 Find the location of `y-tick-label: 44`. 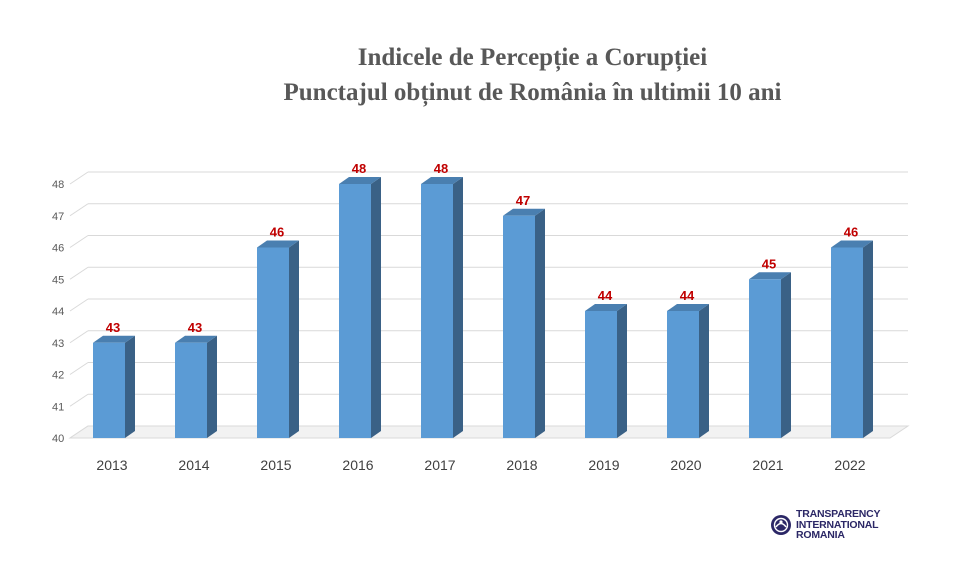

y-tick-label: 44 is located at coordinates (58, 312).